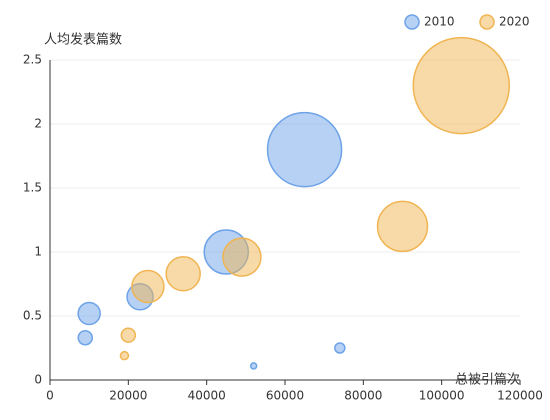 The width and height of the screenshot is (550, 420). I want to click on y-axis-label: 人均发表篇数, so click(83, 40).